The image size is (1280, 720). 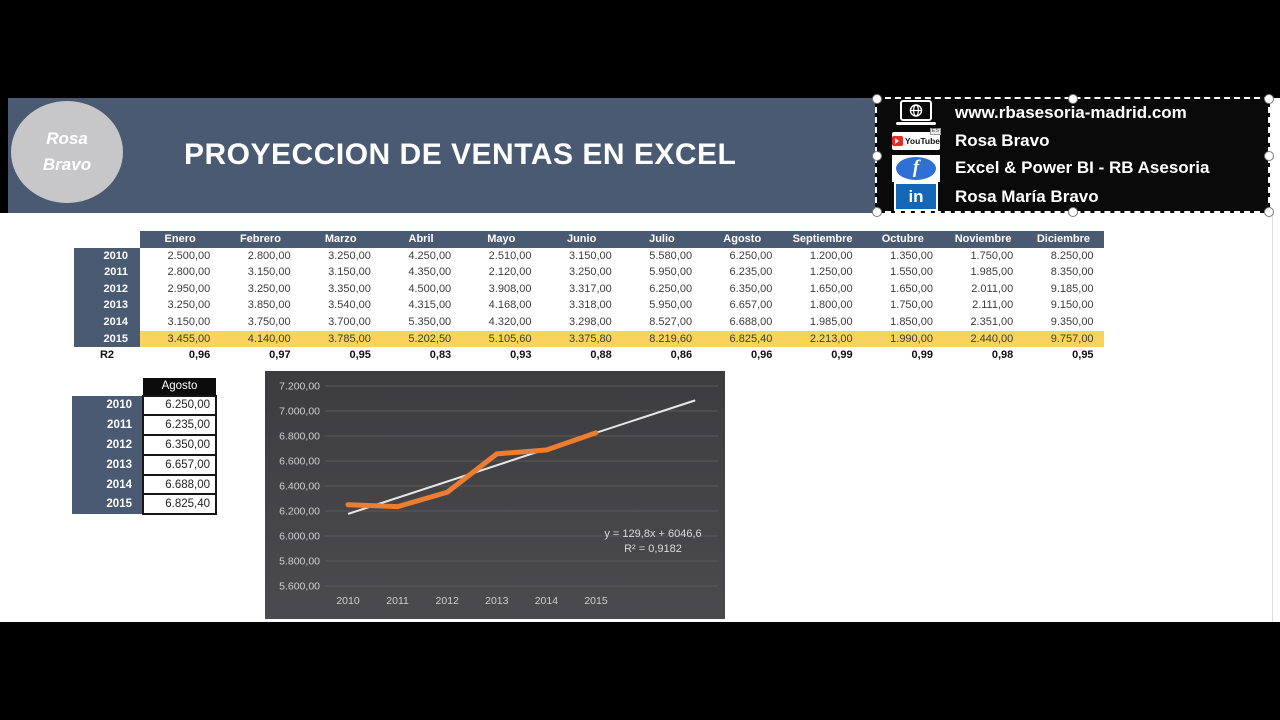 I want to click on data-cell: 1.800,00, so click(x=822, y=305).